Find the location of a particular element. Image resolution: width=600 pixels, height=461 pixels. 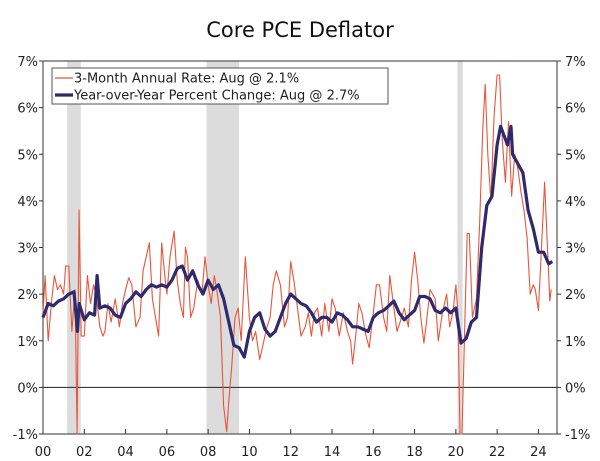

chart-title: Core PCE Deflator is located at coordinates (300, 30).